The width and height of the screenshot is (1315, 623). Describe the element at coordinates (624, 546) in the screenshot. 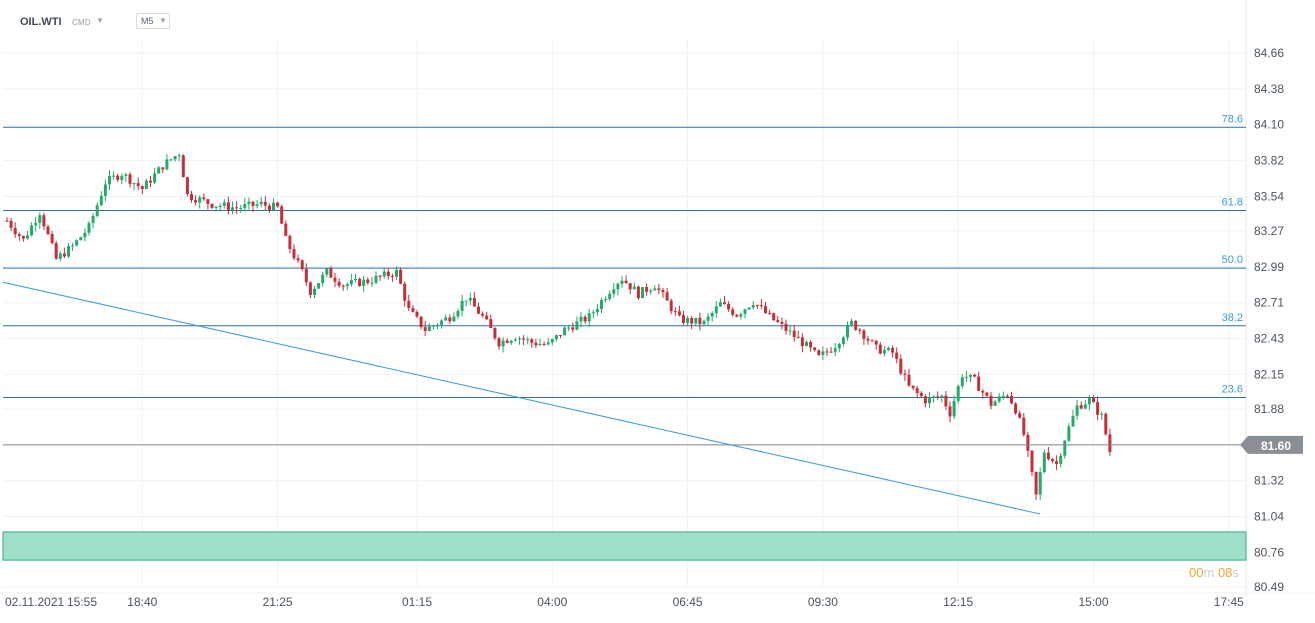

I see `support-zone-layer` at that location.